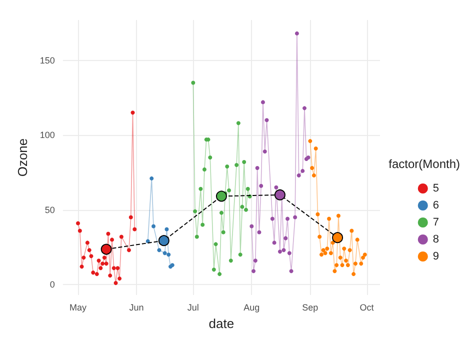 The width and height of the screenshot is (474, 347). I want to click on x-tick-label: Jun, so click(136, 307).